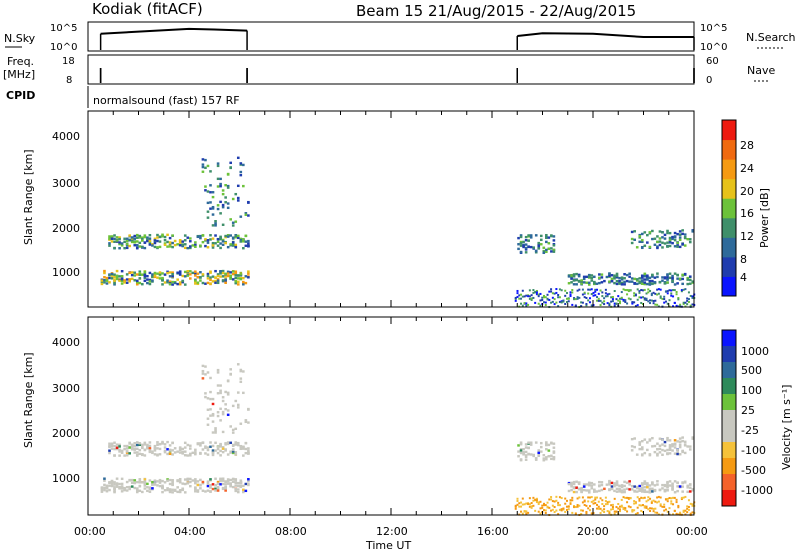 The image size is (800, 558). Describe the element at coordinates (729, 482) in the screenshot. I see `velocity-cbar-segment` at that location.